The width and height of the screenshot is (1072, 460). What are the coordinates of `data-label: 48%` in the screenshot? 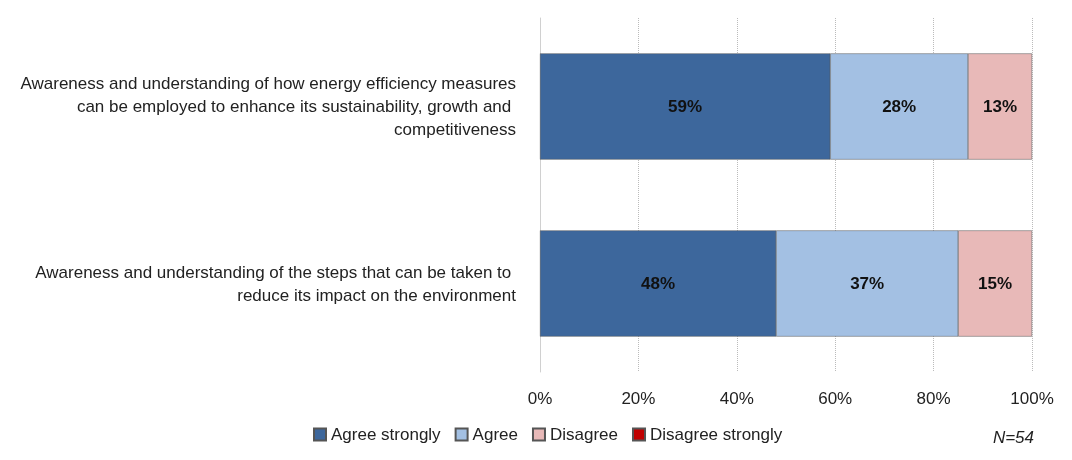 It's located at (658, 283).